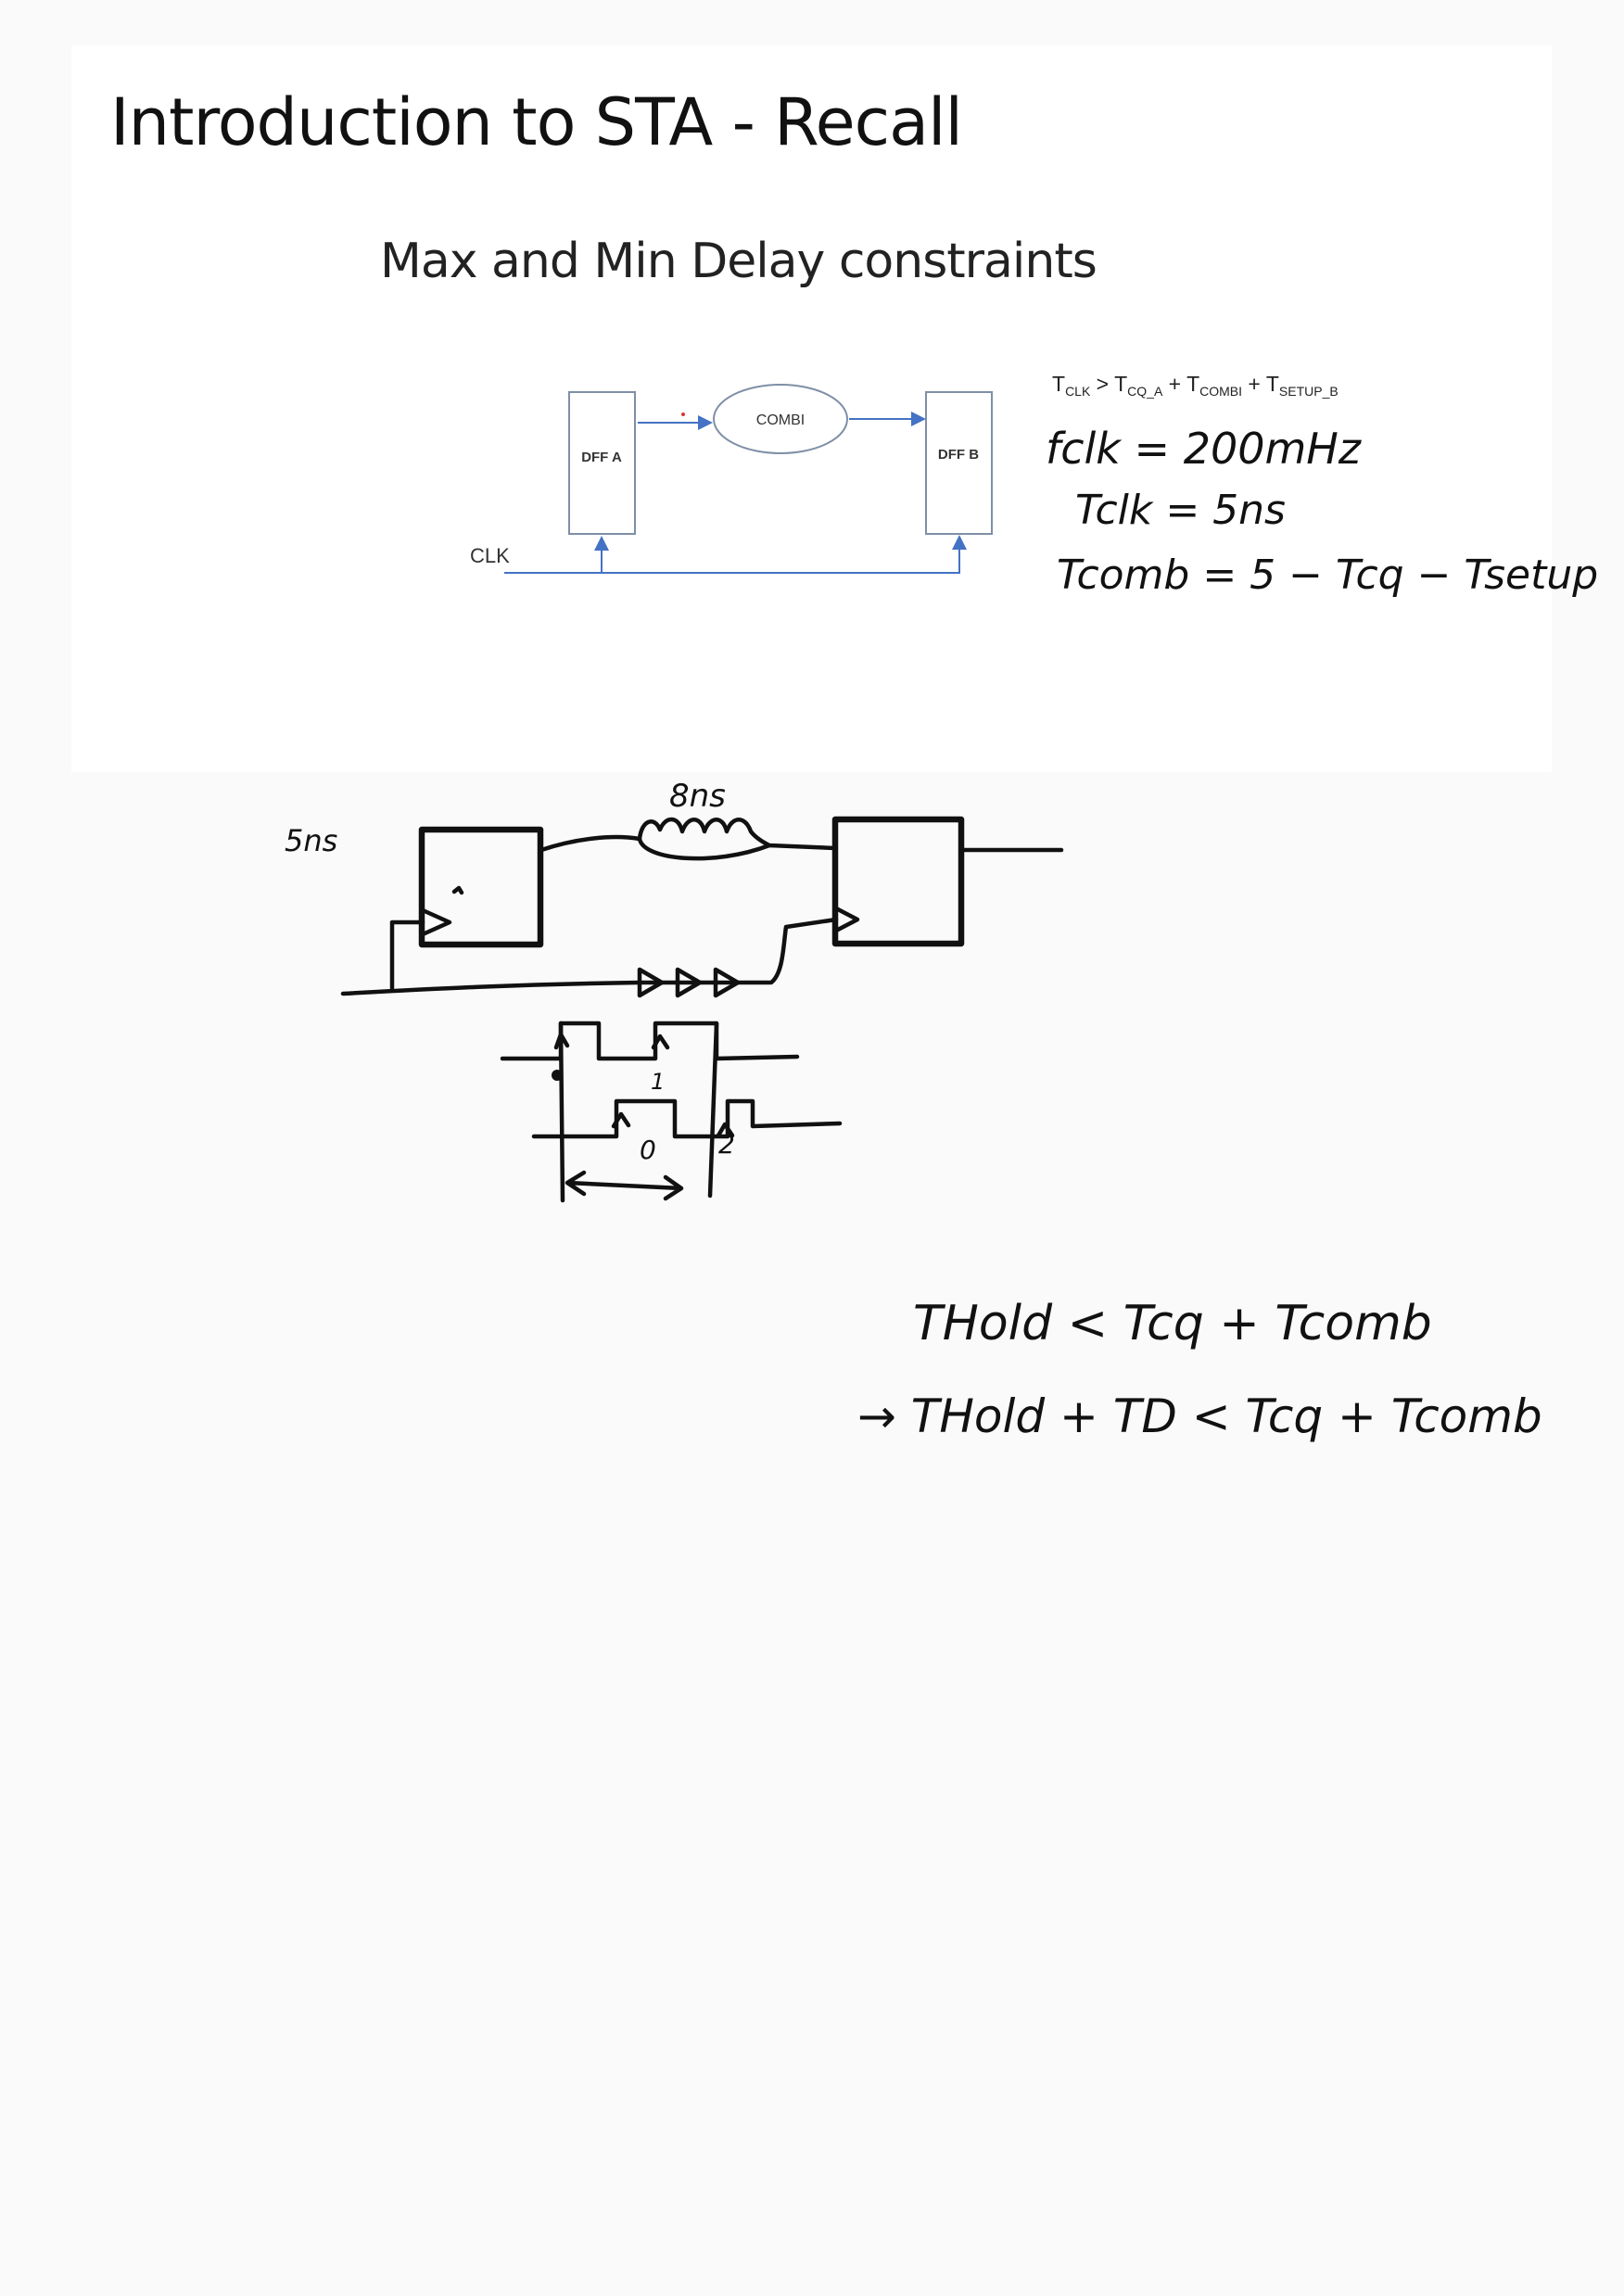  Describe the element at coordinates (726, 1144) in the screenshot. I see `mark-2: 2` at that location.